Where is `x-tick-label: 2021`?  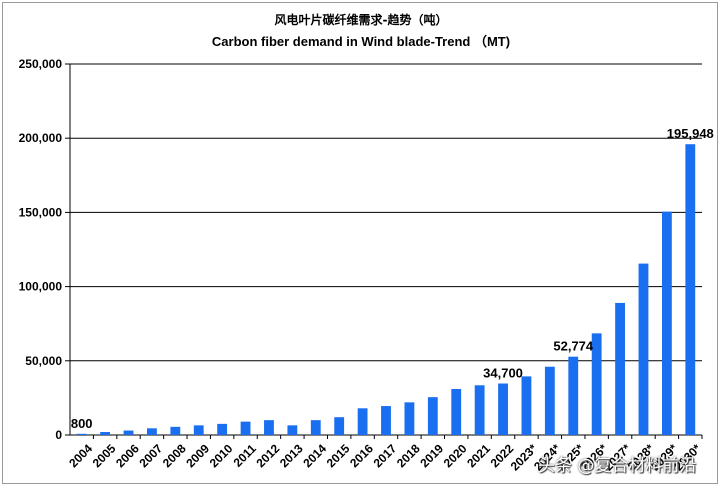
x-tick-label: 2021 is located at coordinates (478, 455).